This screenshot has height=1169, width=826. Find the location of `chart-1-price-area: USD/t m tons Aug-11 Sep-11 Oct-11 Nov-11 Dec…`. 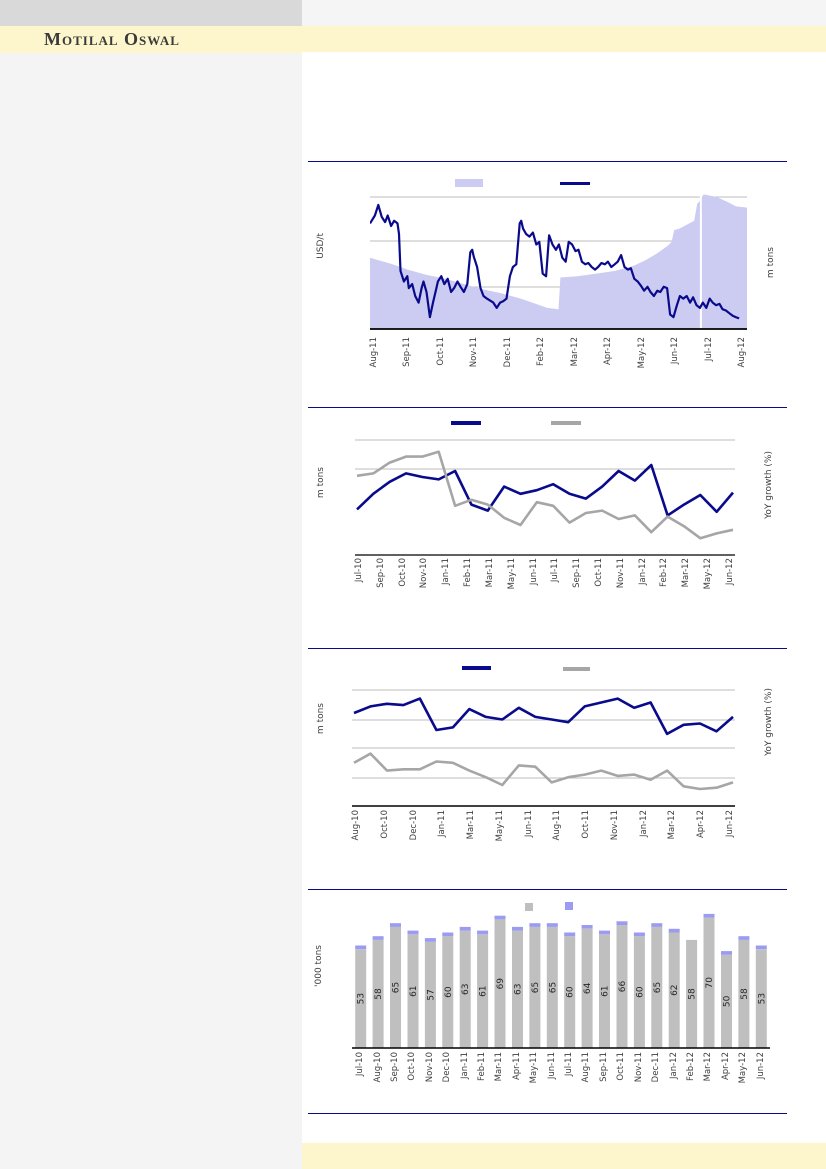

chart-1-price-area: USD/t m tons Aug-11 Sep-11 Oct-11 Nov-11 Dec… is located at coordinates (564, 284).